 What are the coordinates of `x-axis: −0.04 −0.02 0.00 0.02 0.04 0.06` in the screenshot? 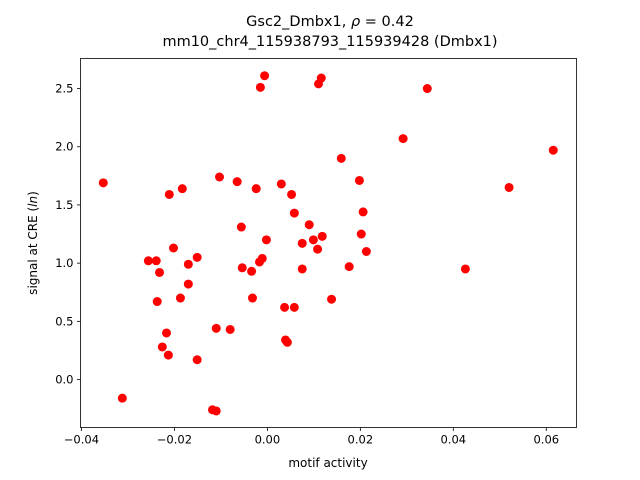 It's located at (311, 437).